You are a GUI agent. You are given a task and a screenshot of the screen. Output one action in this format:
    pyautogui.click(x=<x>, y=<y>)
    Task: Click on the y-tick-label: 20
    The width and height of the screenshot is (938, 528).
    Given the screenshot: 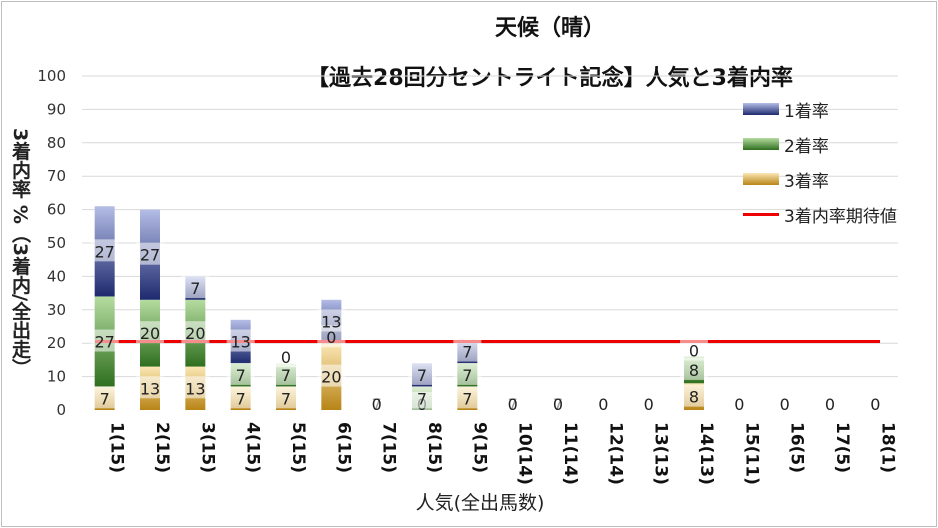 What is the action you would take?
    pyautogui.click(x=56, y=343)
    